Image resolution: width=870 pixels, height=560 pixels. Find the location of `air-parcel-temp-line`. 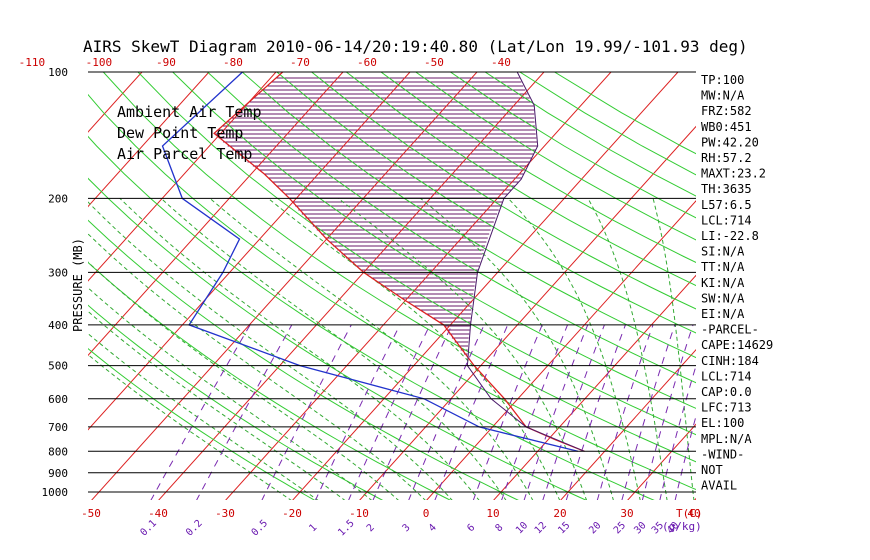

air-parcel-temp-line is located at coordinates (525, 262).